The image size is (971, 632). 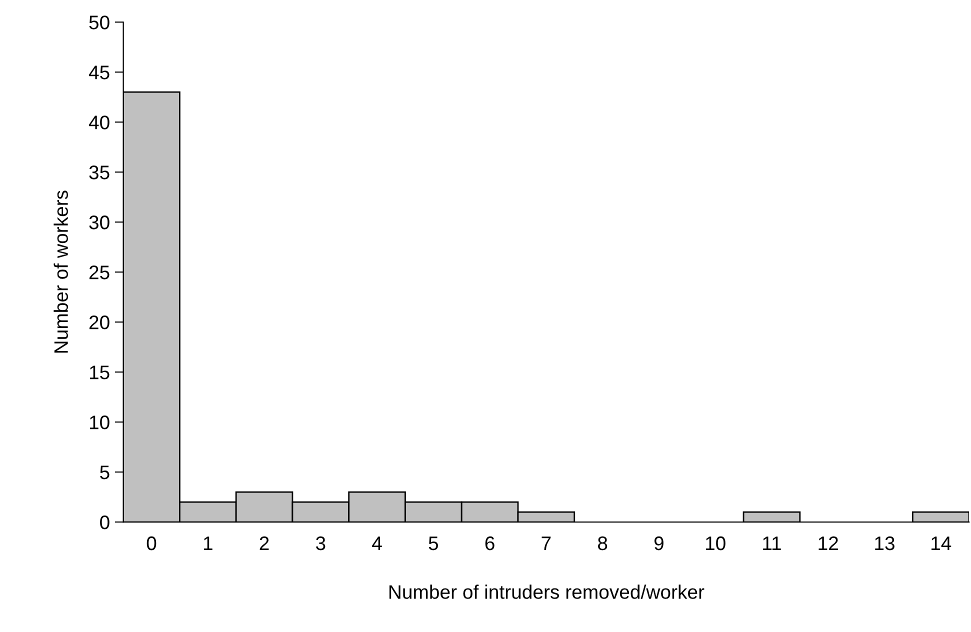 I want to click on x-tick-label: 10, so click(x=716, y=543).